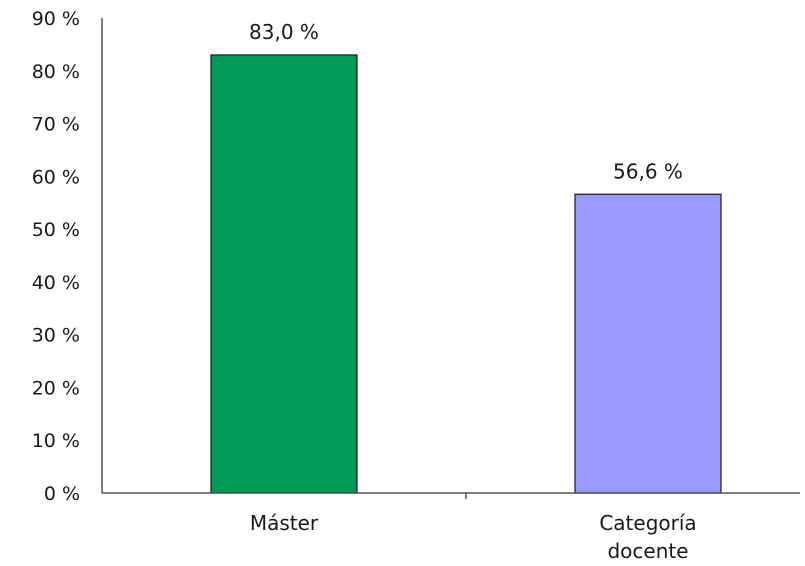 The width and height of the screenshot is (805, 566). I want to click on y-axis-ticks: 0 % 10 % 20 % 30 % 40 % 50 % 60 % 70 % 80 % 90 %, so click(56, 256).